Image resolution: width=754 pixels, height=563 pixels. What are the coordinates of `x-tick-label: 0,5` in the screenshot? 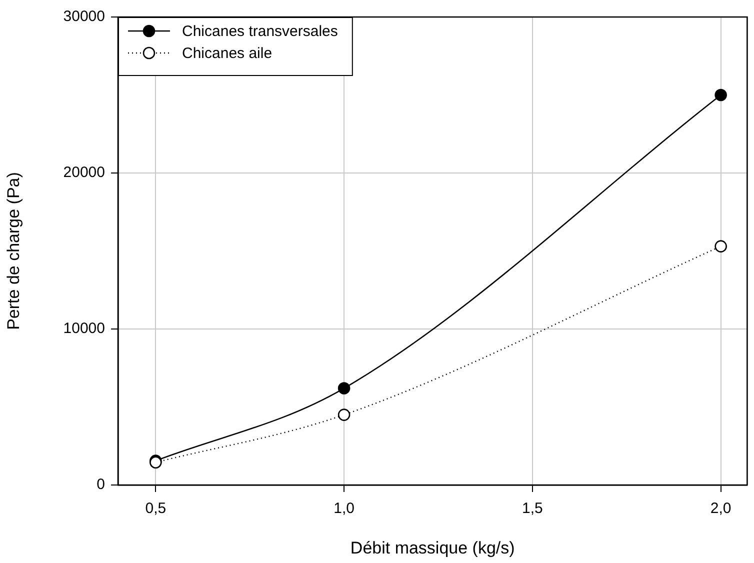 It's located at (155, 509).